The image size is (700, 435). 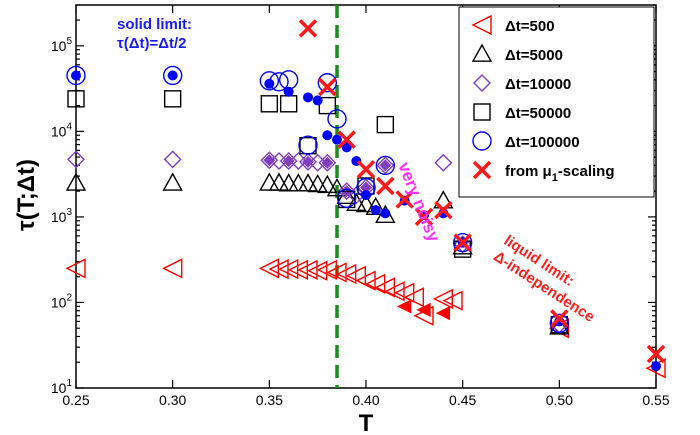 I want to click on annotation-solid-limit: τ(Δt)=Δt/2, so click(x=152, y=43).